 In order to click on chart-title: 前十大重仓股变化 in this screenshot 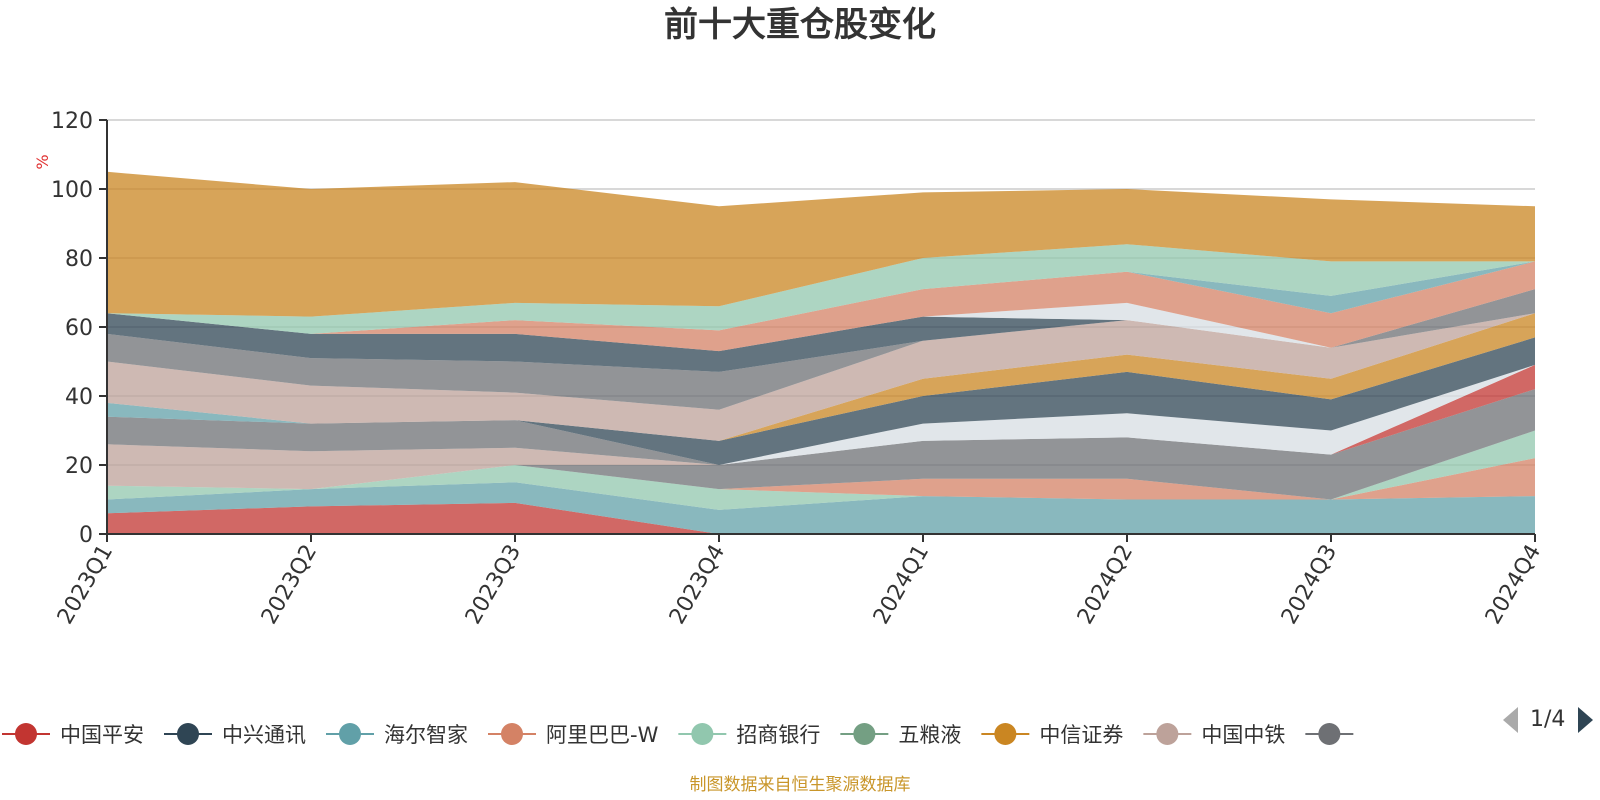, I will do `click(800, 25)`.